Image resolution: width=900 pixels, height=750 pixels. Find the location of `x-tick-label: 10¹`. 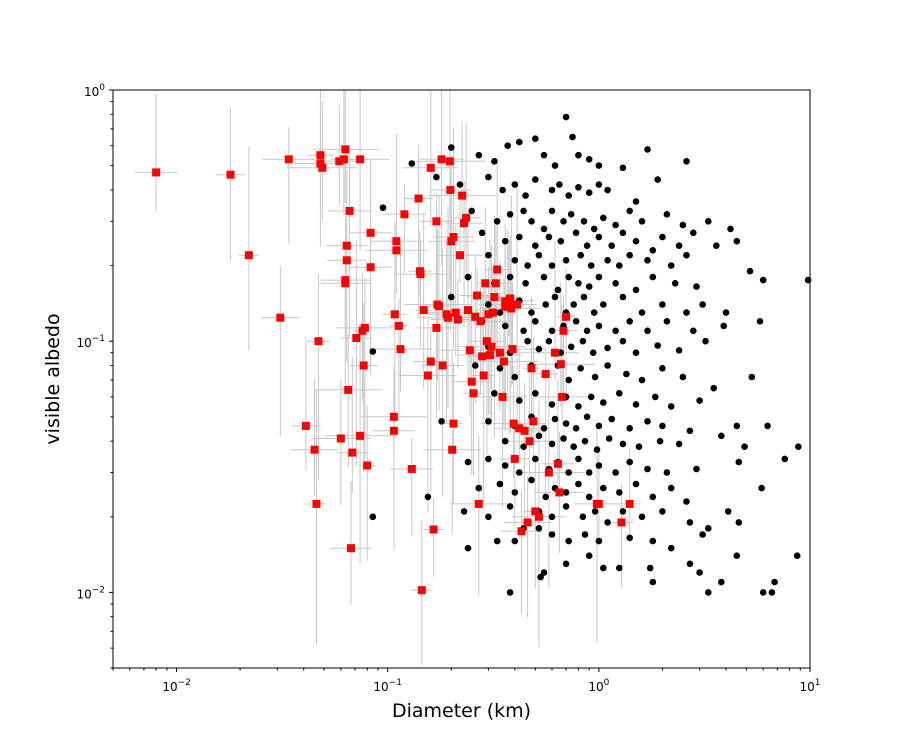

x-tick-label: 10¹ is located at coordinates (809, 686).